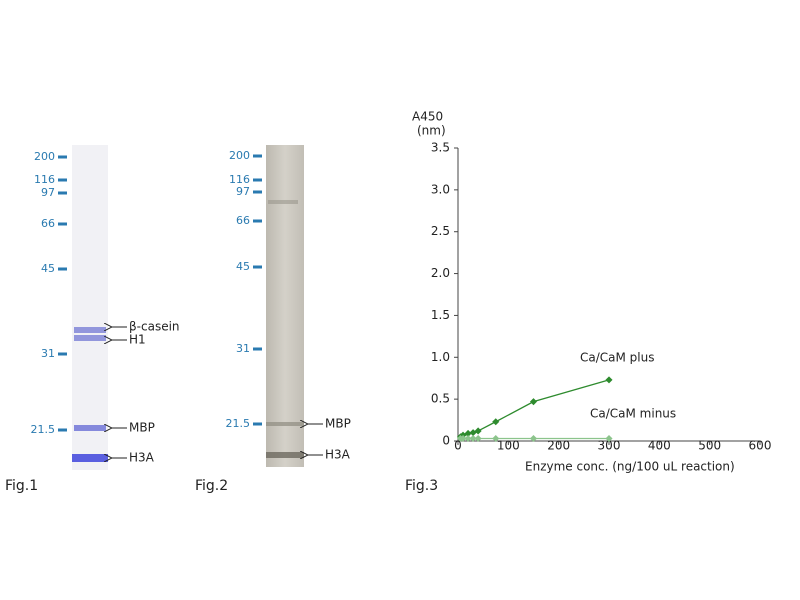  Describe the element at coordinates (617, 358) in the screenshot. I see `series-label: Ca/CaM plus` at that location.